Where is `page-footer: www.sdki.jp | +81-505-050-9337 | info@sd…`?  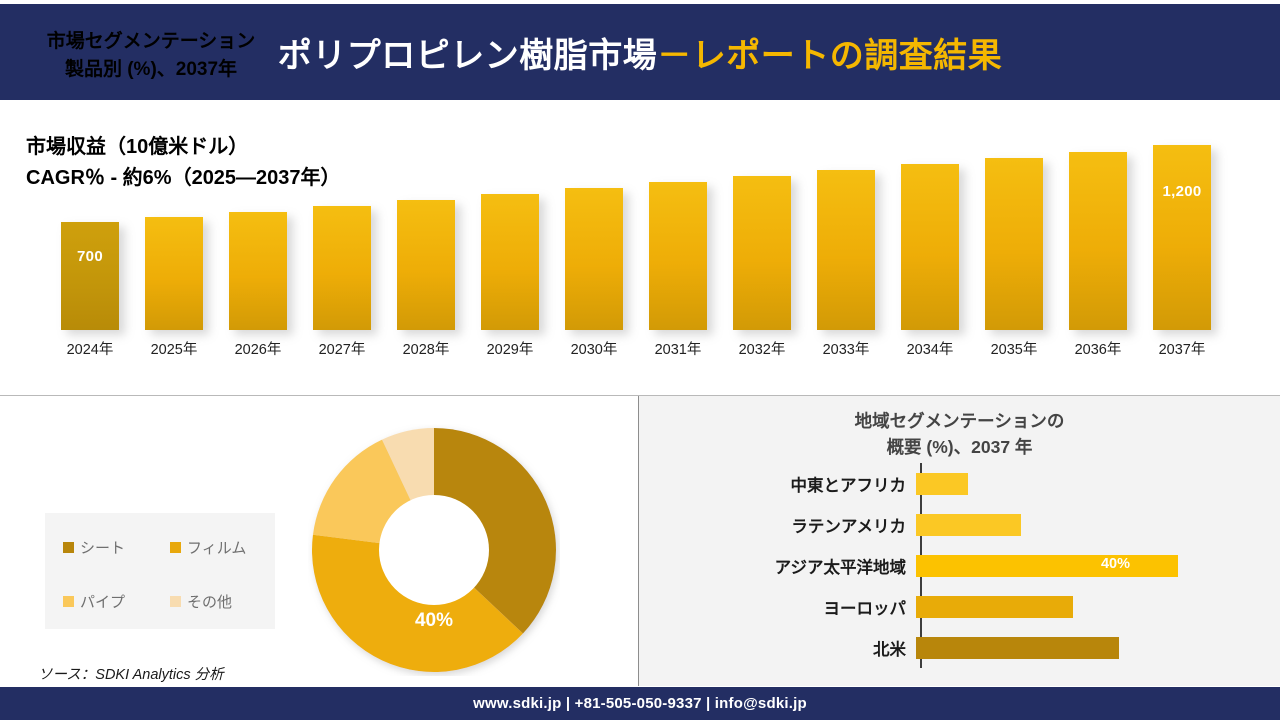 page-footer: www.sdki.jp | +81-505-050-9337 | info@sd… is located at coordinates (640, 703).